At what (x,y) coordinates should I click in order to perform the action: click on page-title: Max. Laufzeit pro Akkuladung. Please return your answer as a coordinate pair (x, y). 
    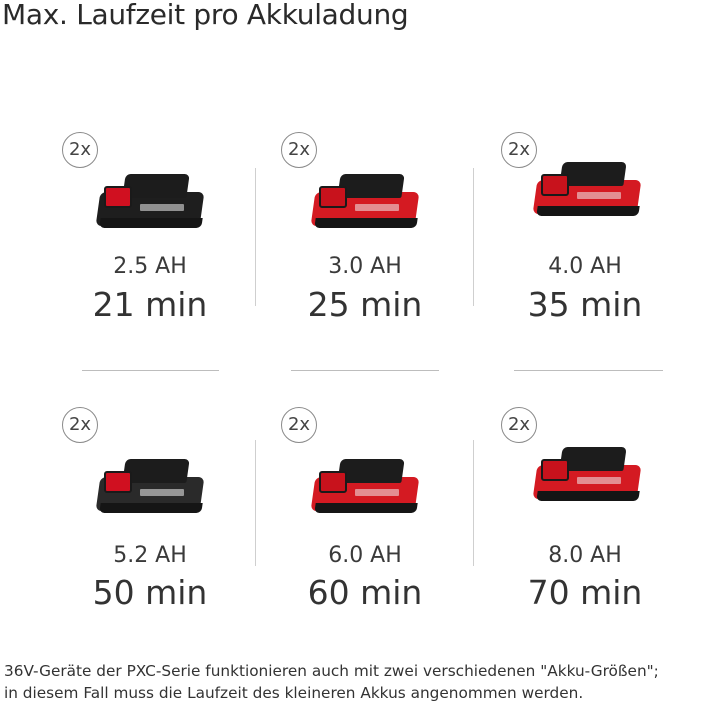
    Looking at the image, I should click on (205, 15).